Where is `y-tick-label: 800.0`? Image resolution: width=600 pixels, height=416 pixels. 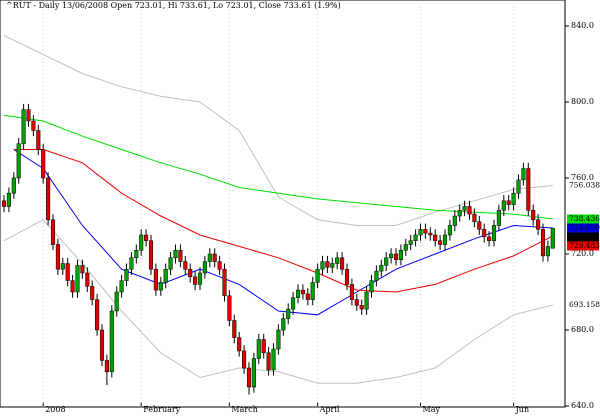
y-tick-label: 800.0 is located at coordinates (582, 101).